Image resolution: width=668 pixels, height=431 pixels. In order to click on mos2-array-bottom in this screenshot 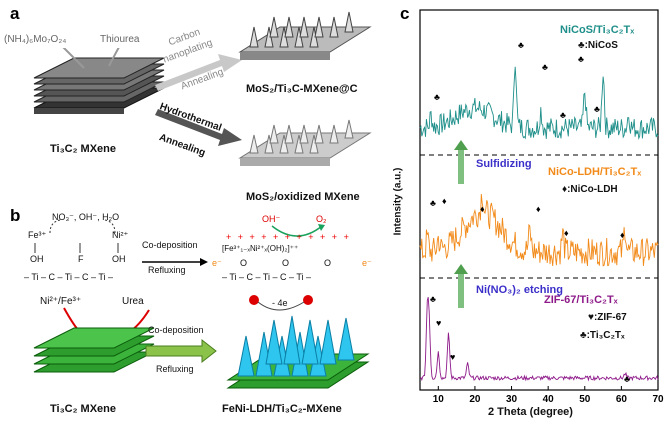, I will do `click(305, 142)`.